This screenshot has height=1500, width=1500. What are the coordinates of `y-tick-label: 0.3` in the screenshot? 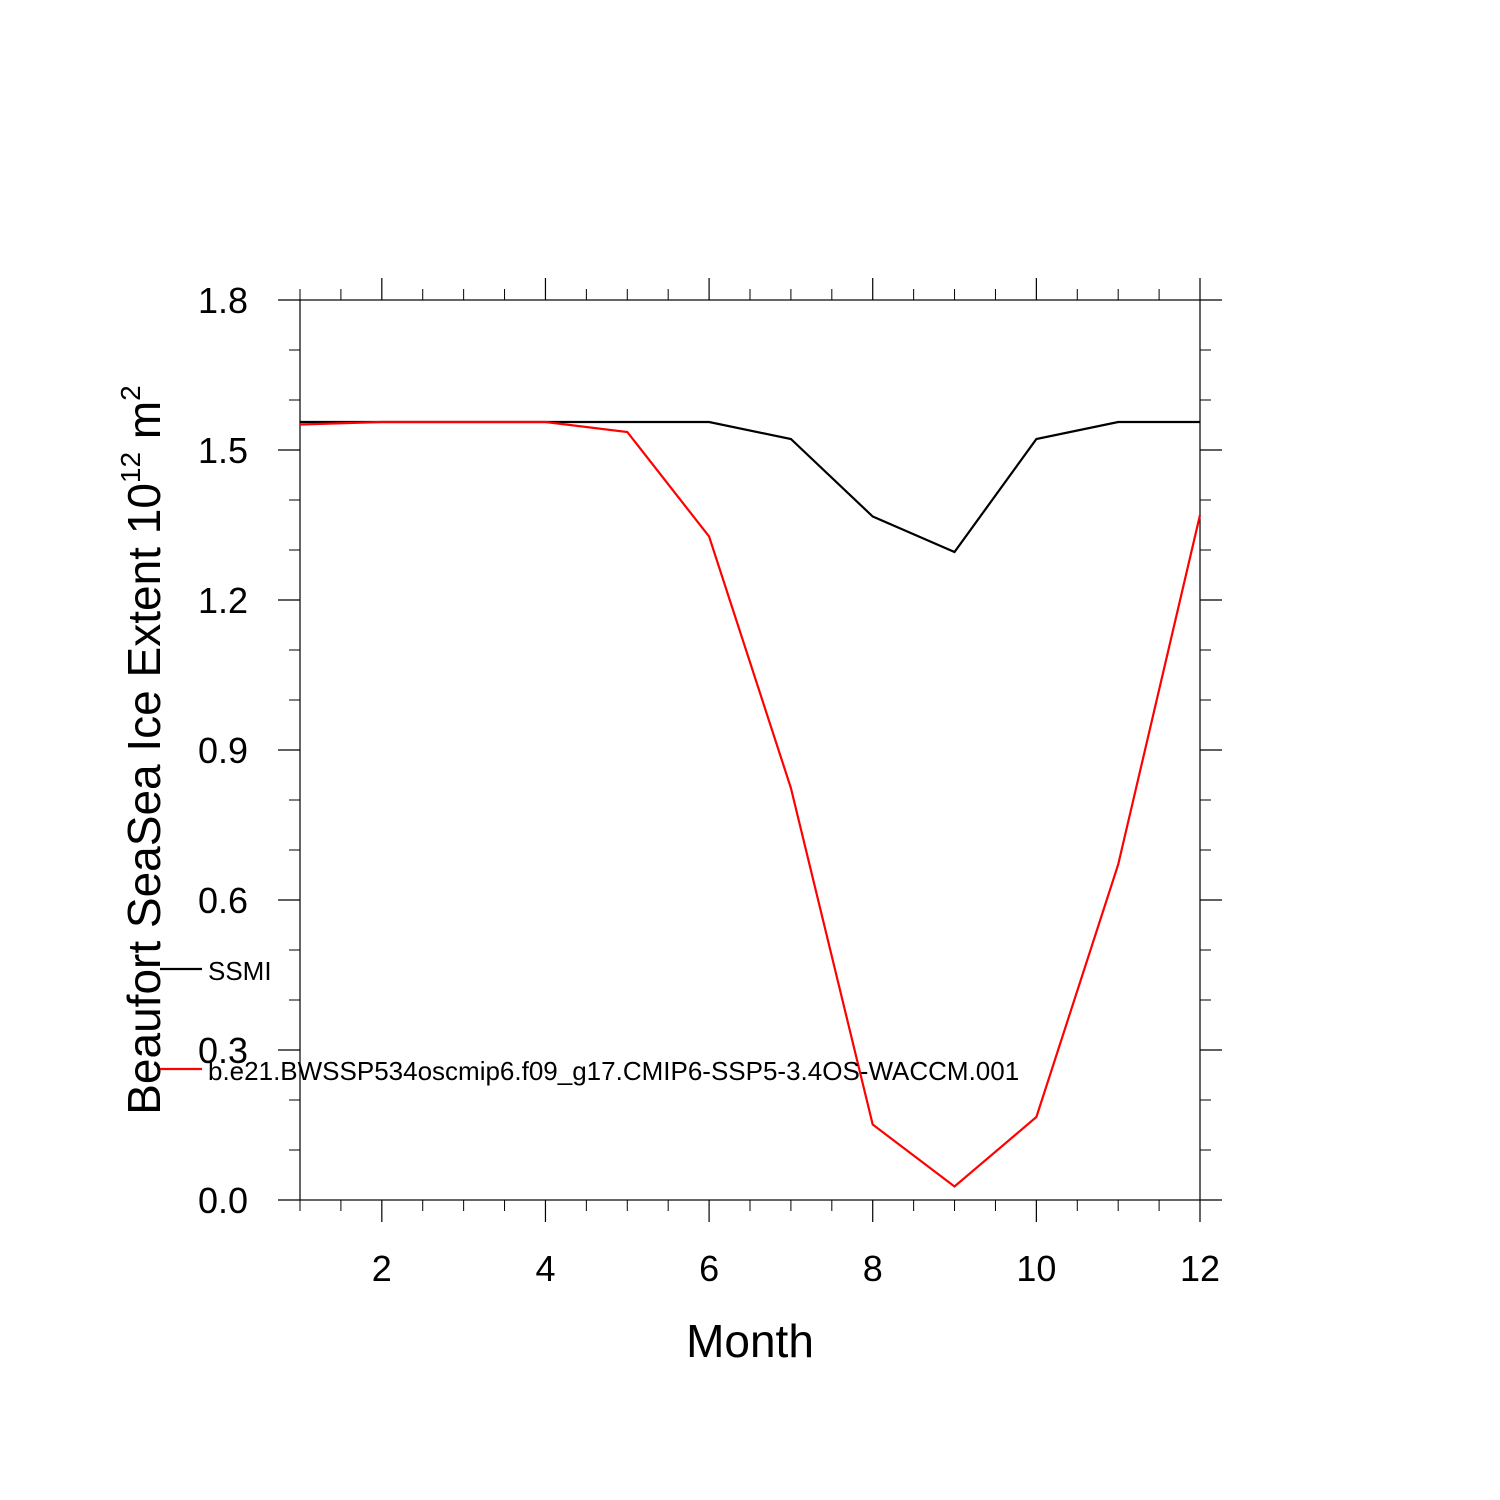 It's located at (223, 1050).